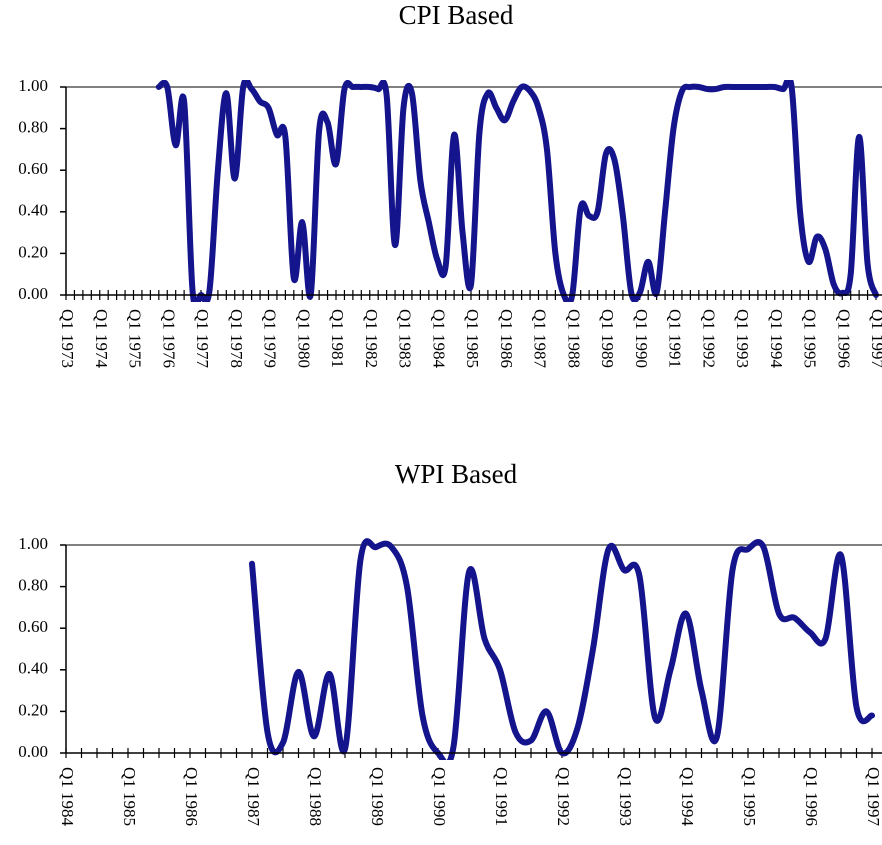 The image size is (882, 845). What do you see at coordinates (202, 339) in the screenshot?
I see `x-tick-label: Q1 1977` at bounding box center [202, 339].